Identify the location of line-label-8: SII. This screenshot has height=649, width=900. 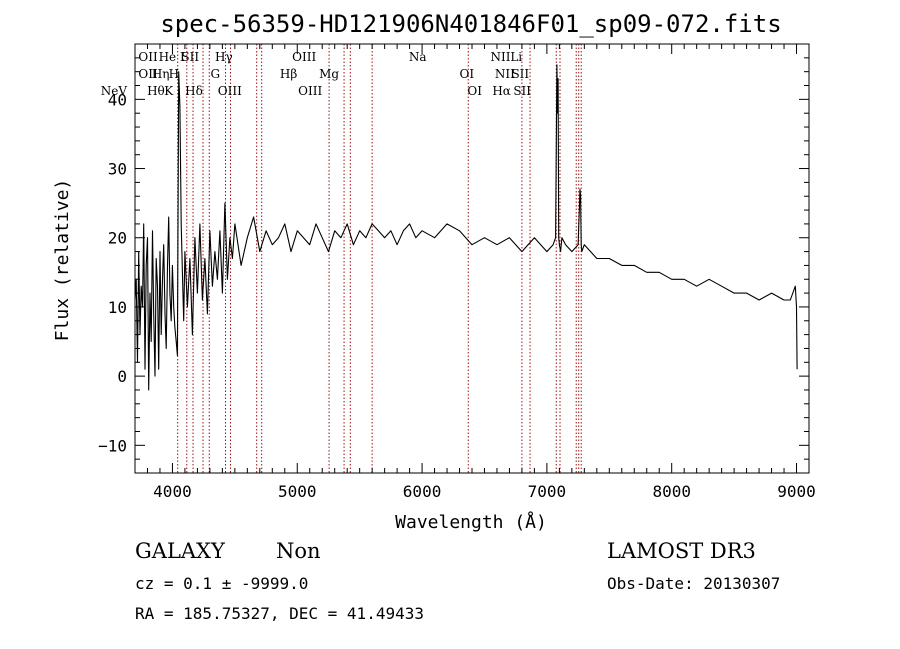
(190, 57).